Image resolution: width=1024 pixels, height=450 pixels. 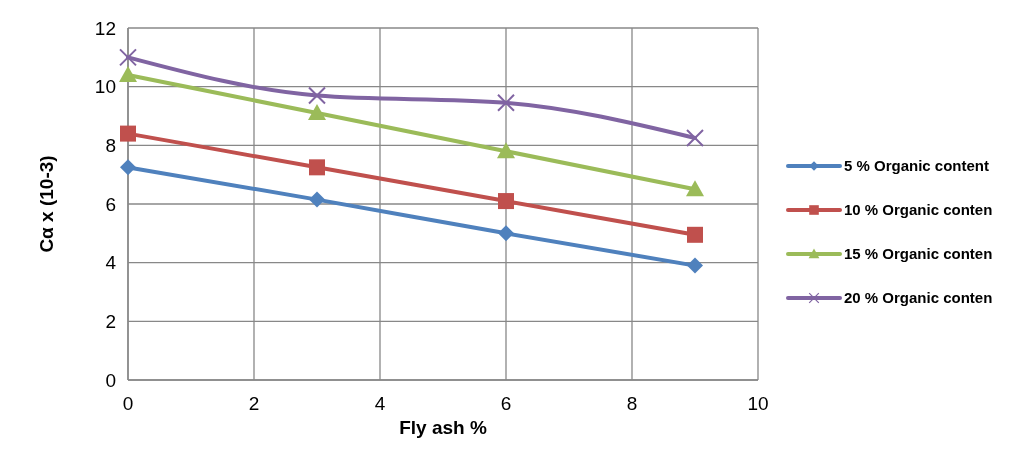 What do you see at coordinates (918, 298) in the screenshot?
I see `legend-label: 20 % Organic conten` at bounding box center [918, 298].